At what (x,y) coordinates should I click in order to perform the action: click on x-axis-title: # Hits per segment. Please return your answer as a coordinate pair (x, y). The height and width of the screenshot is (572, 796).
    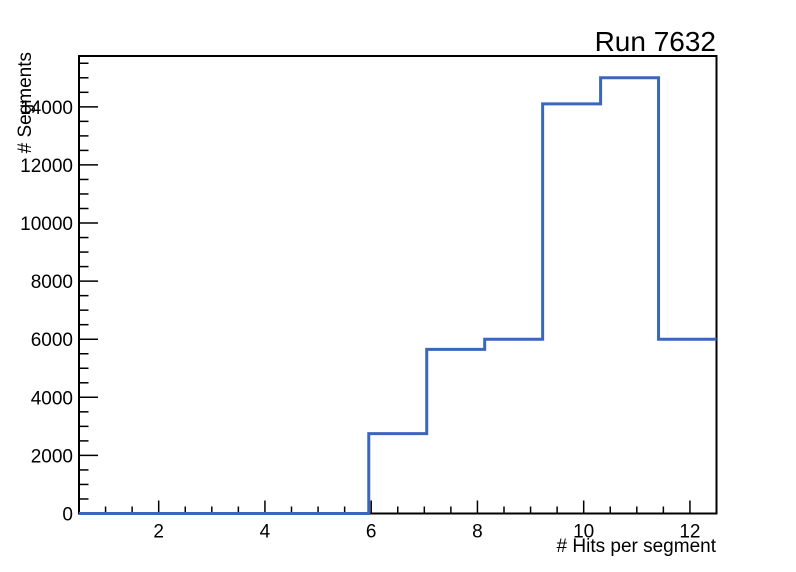
    Looking at the image, I should click on (637, 546).